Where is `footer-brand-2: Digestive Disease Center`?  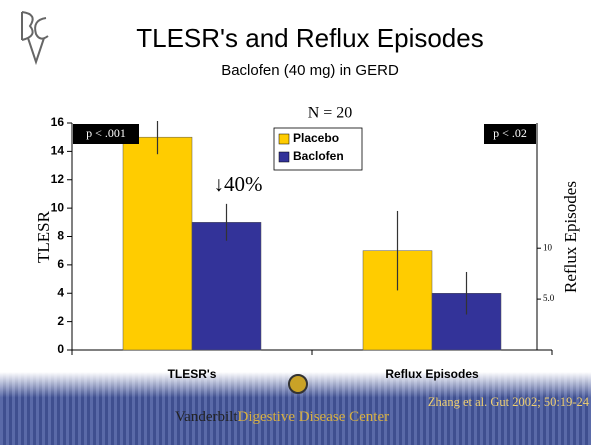
footer-brand-2: Digestive Disease Center is located at coordinates (313, 417).